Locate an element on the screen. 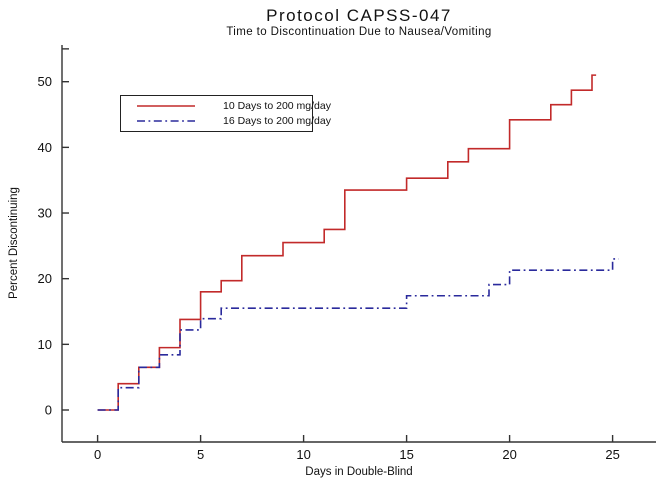  legend-label-series-2: 16 Days to 200 mg/day is located at coordinates (277, 121).